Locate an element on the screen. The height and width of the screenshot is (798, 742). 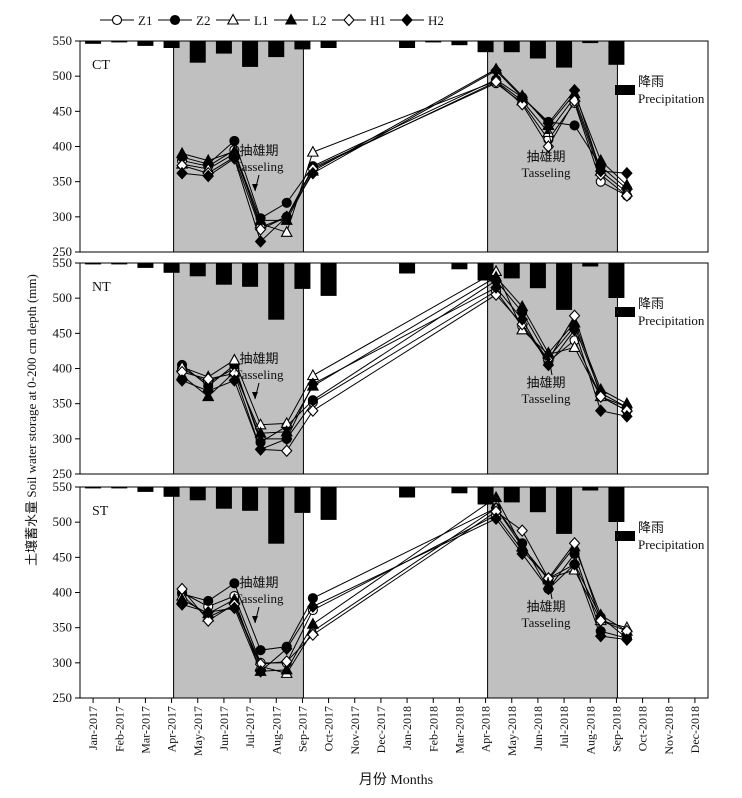
x-tick-label: Dec-2018 is located at coordinates (695, 729).